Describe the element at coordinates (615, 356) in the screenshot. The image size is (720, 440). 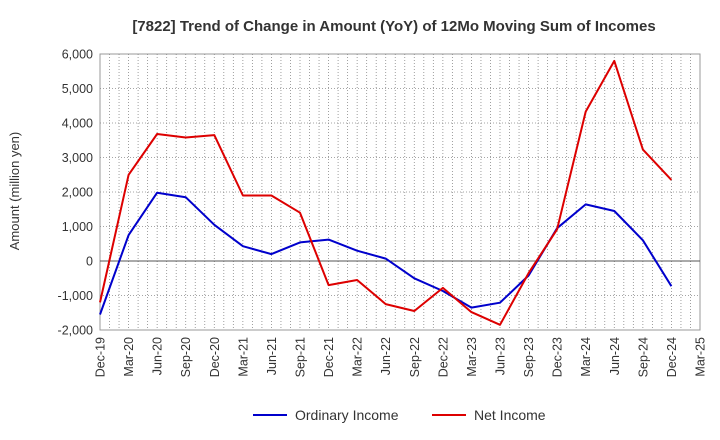
I see `x-tick-label: Jun-24` at that location.